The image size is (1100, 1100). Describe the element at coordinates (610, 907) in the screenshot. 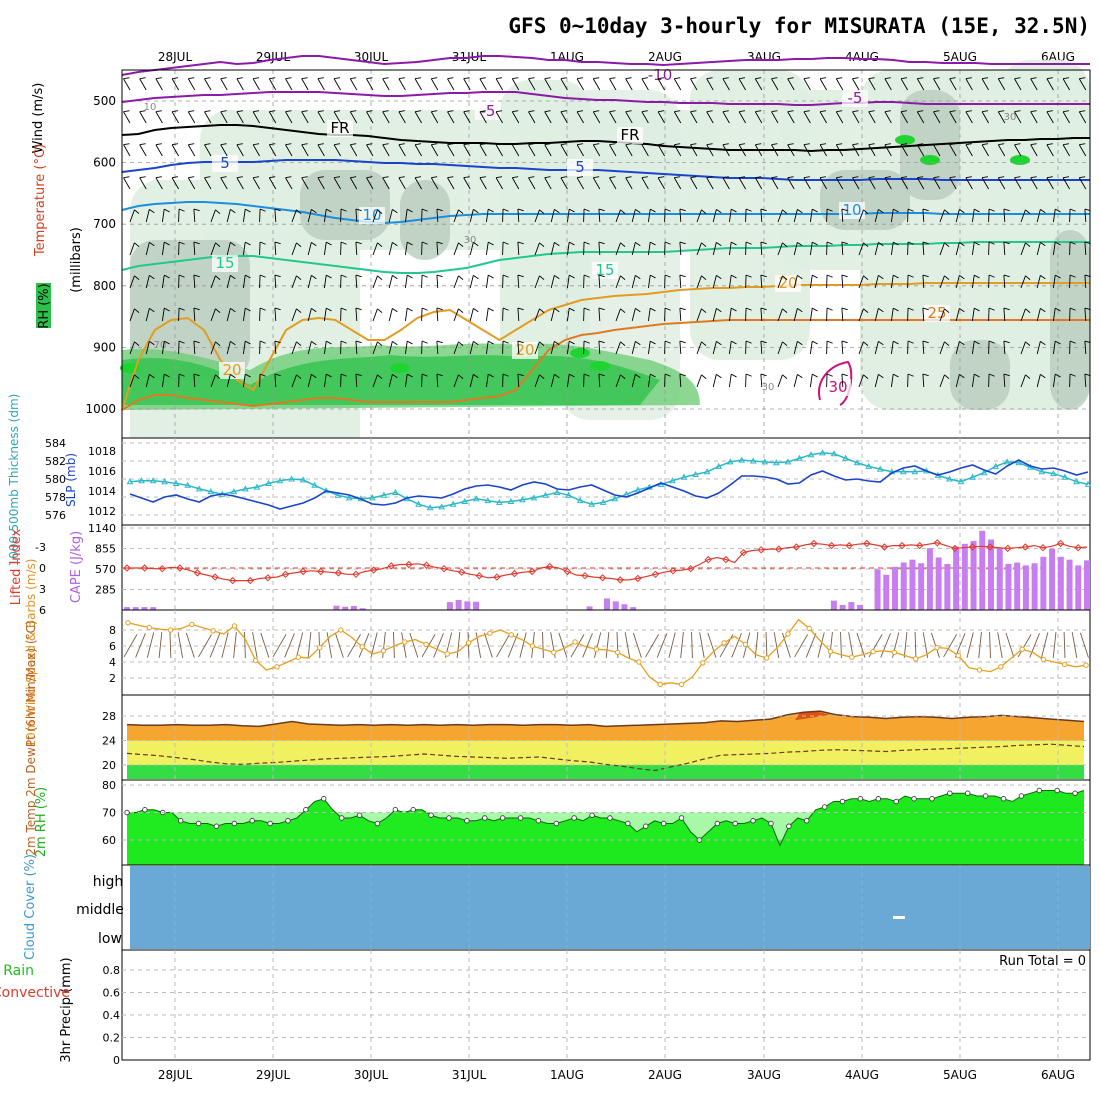

I see `cloud-cover-fill` at that location.